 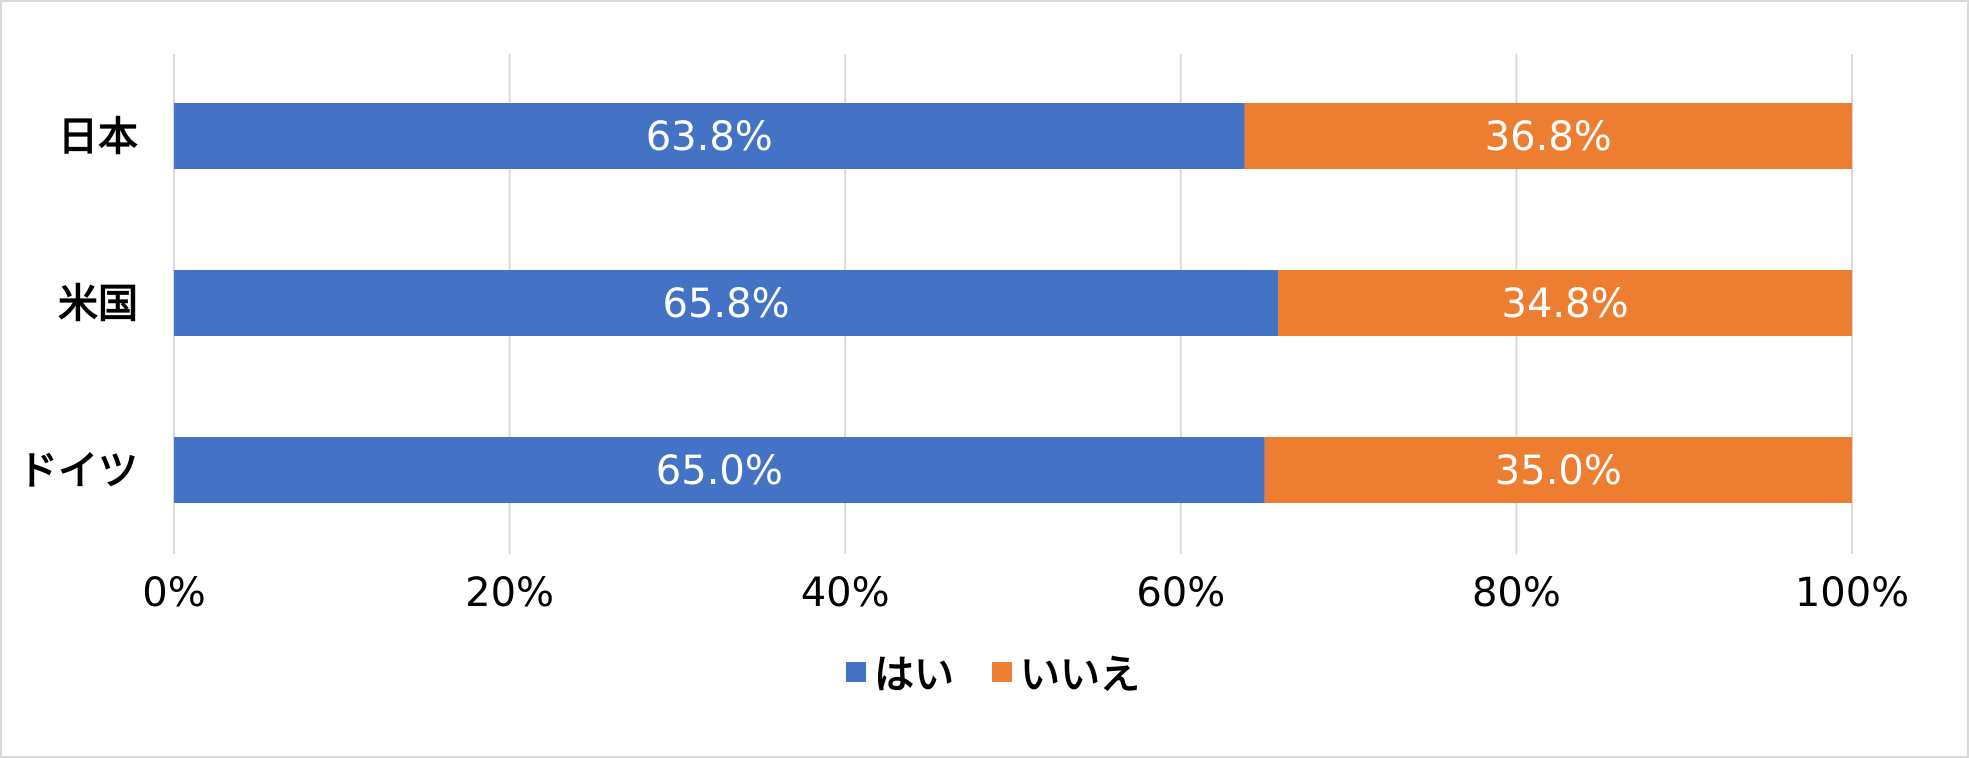 I want to click on data-label-0-0: 63.8%, so click(x=709, y=137).